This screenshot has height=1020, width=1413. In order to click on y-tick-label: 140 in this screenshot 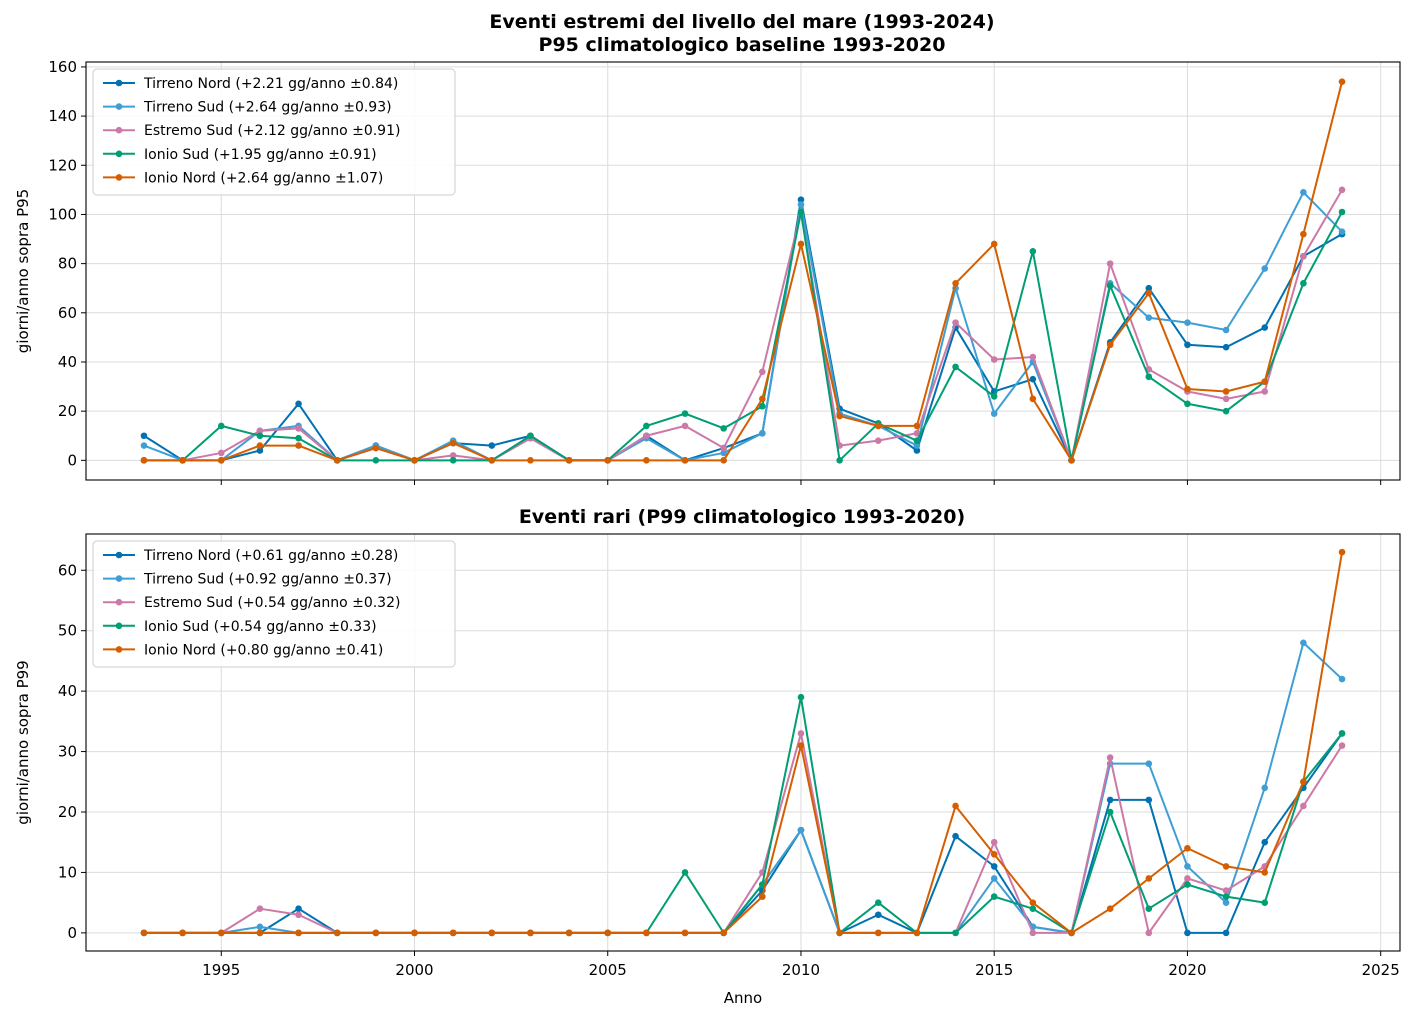, I will do `click(62, 116)`.